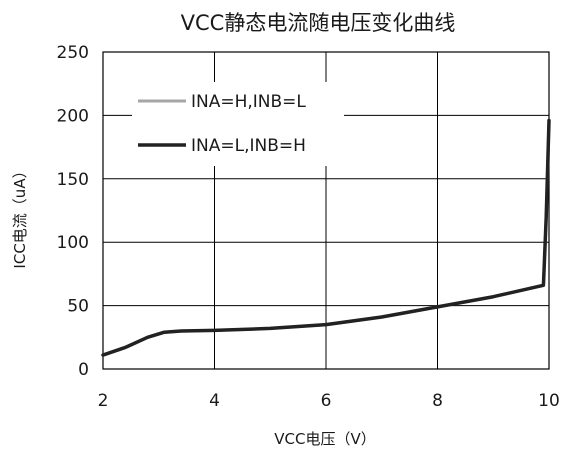 This screenshot has height=453, width=565. I want to click on x-tick-label: 8, so click(437, 401).